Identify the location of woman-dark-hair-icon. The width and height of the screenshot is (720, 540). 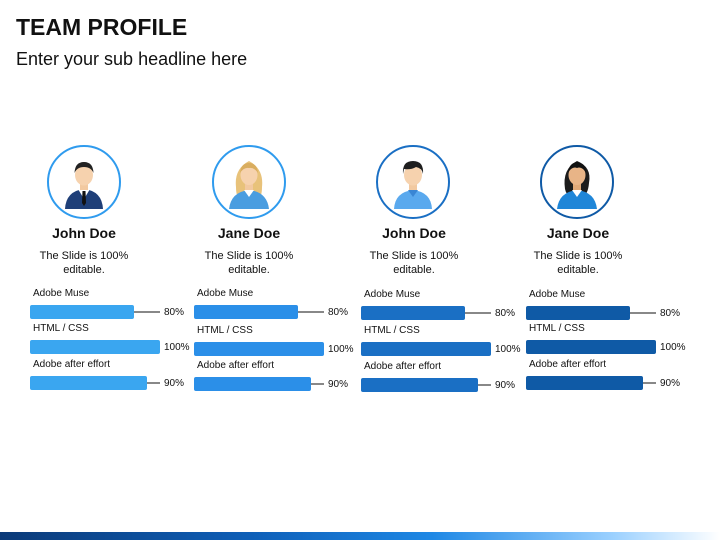
(577, 182).